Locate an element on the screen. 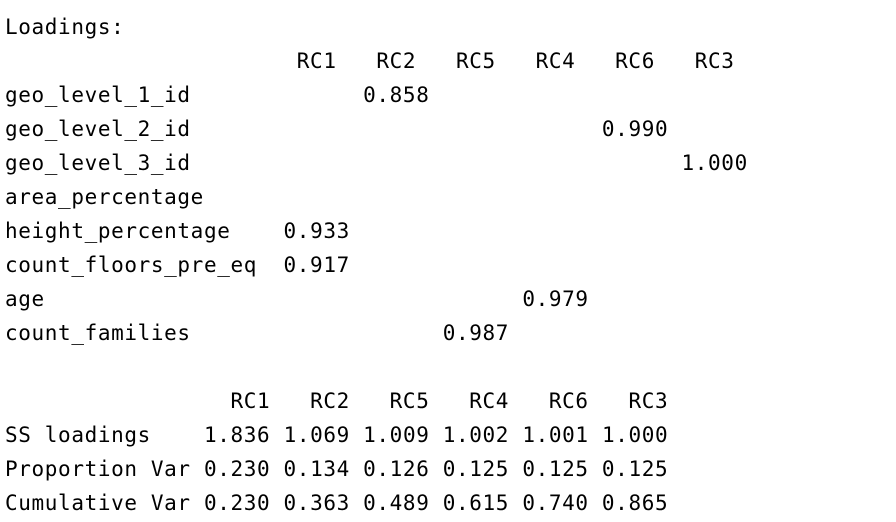 The image size is (896, 522). variance-column-header: RC6 is located at coordinates (568, 401).